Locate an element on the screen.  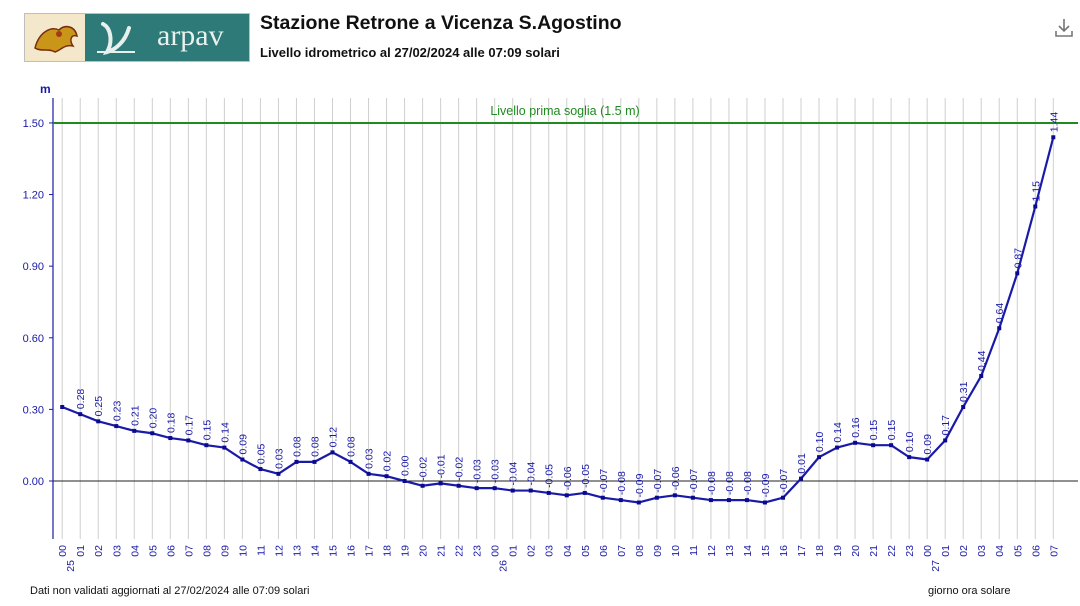
x-day-label: 26 is located at coordinates (504, 566).